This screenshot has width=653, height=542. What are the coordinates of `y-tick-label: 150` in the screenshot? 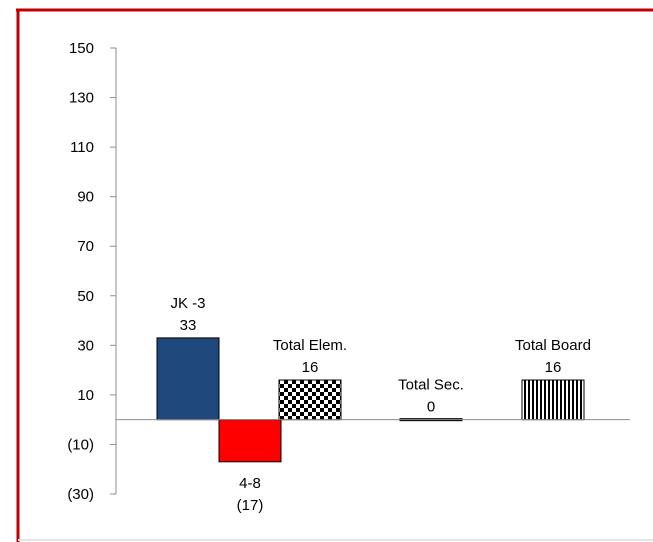 It's located at (81, 48).